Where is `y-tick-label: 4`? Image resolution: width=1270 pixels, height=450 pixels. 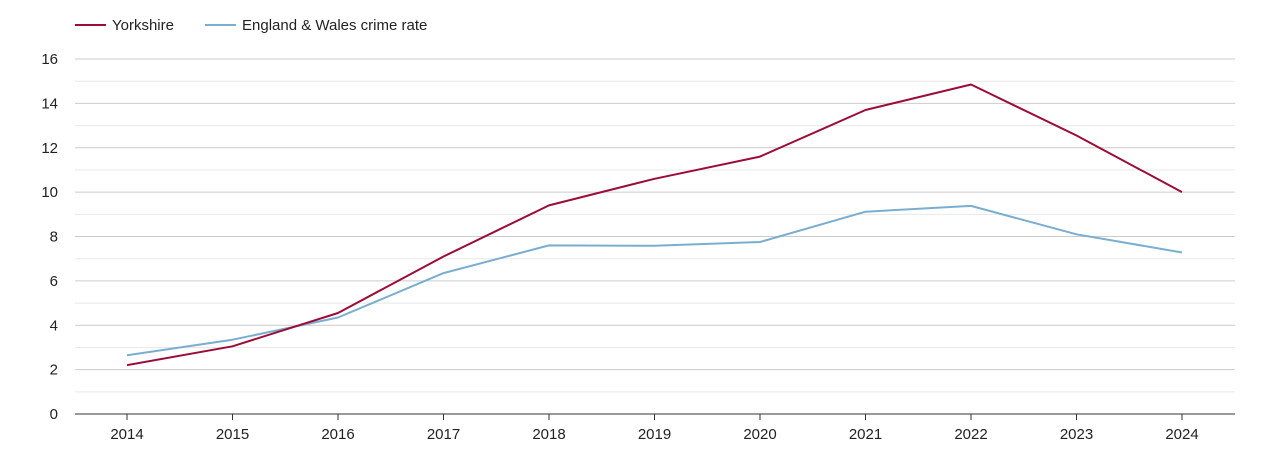
y-tick-label: 4 is located at coordinates (54, 325).